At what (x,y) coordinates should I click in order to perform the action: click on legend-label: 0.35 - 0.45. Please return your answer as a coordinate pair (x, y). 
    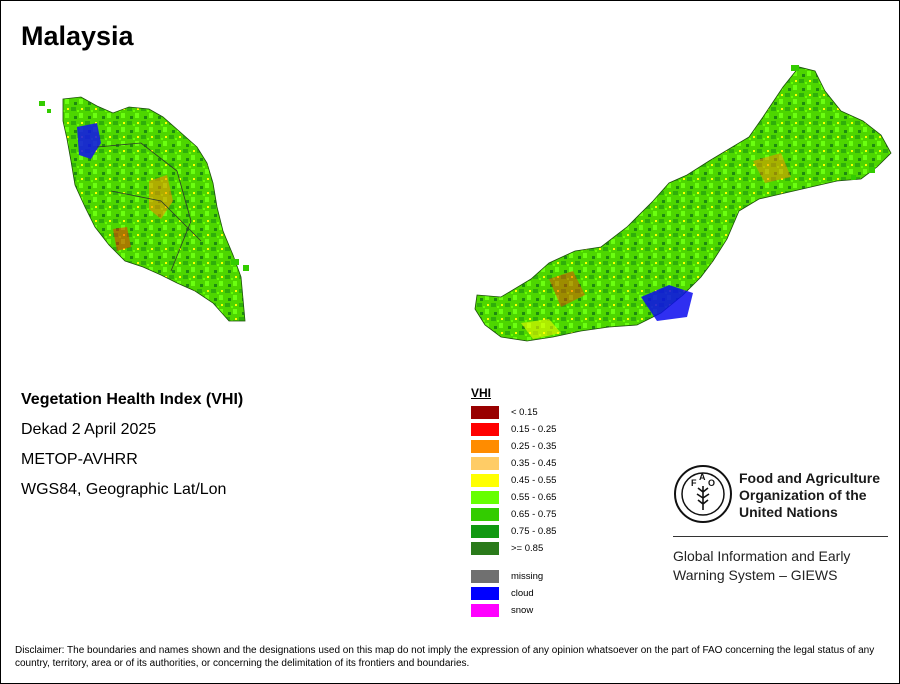
    Looking at the image, I should click on (534, 463).